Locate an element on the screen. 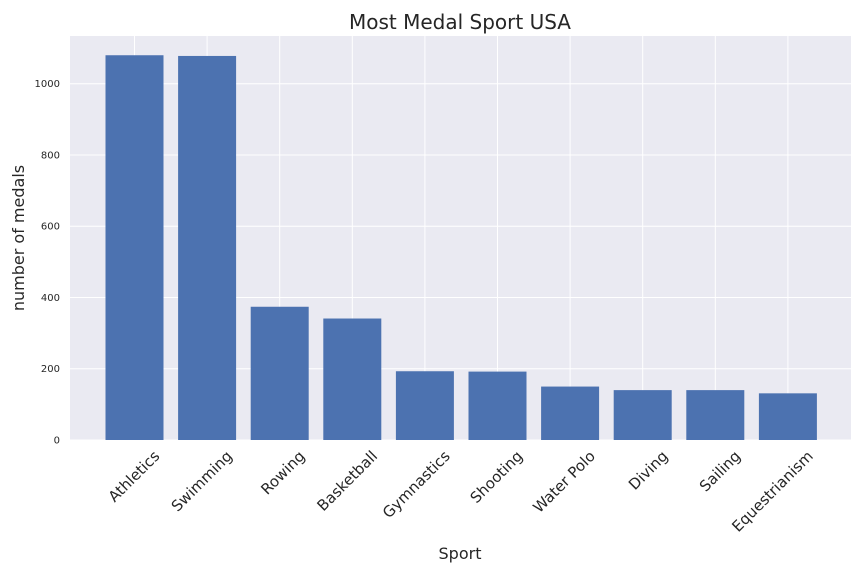 Image resolution: width=864 pixels, height=576 pixels. y-tick-label: 800 is located at coordinates (50, 155).